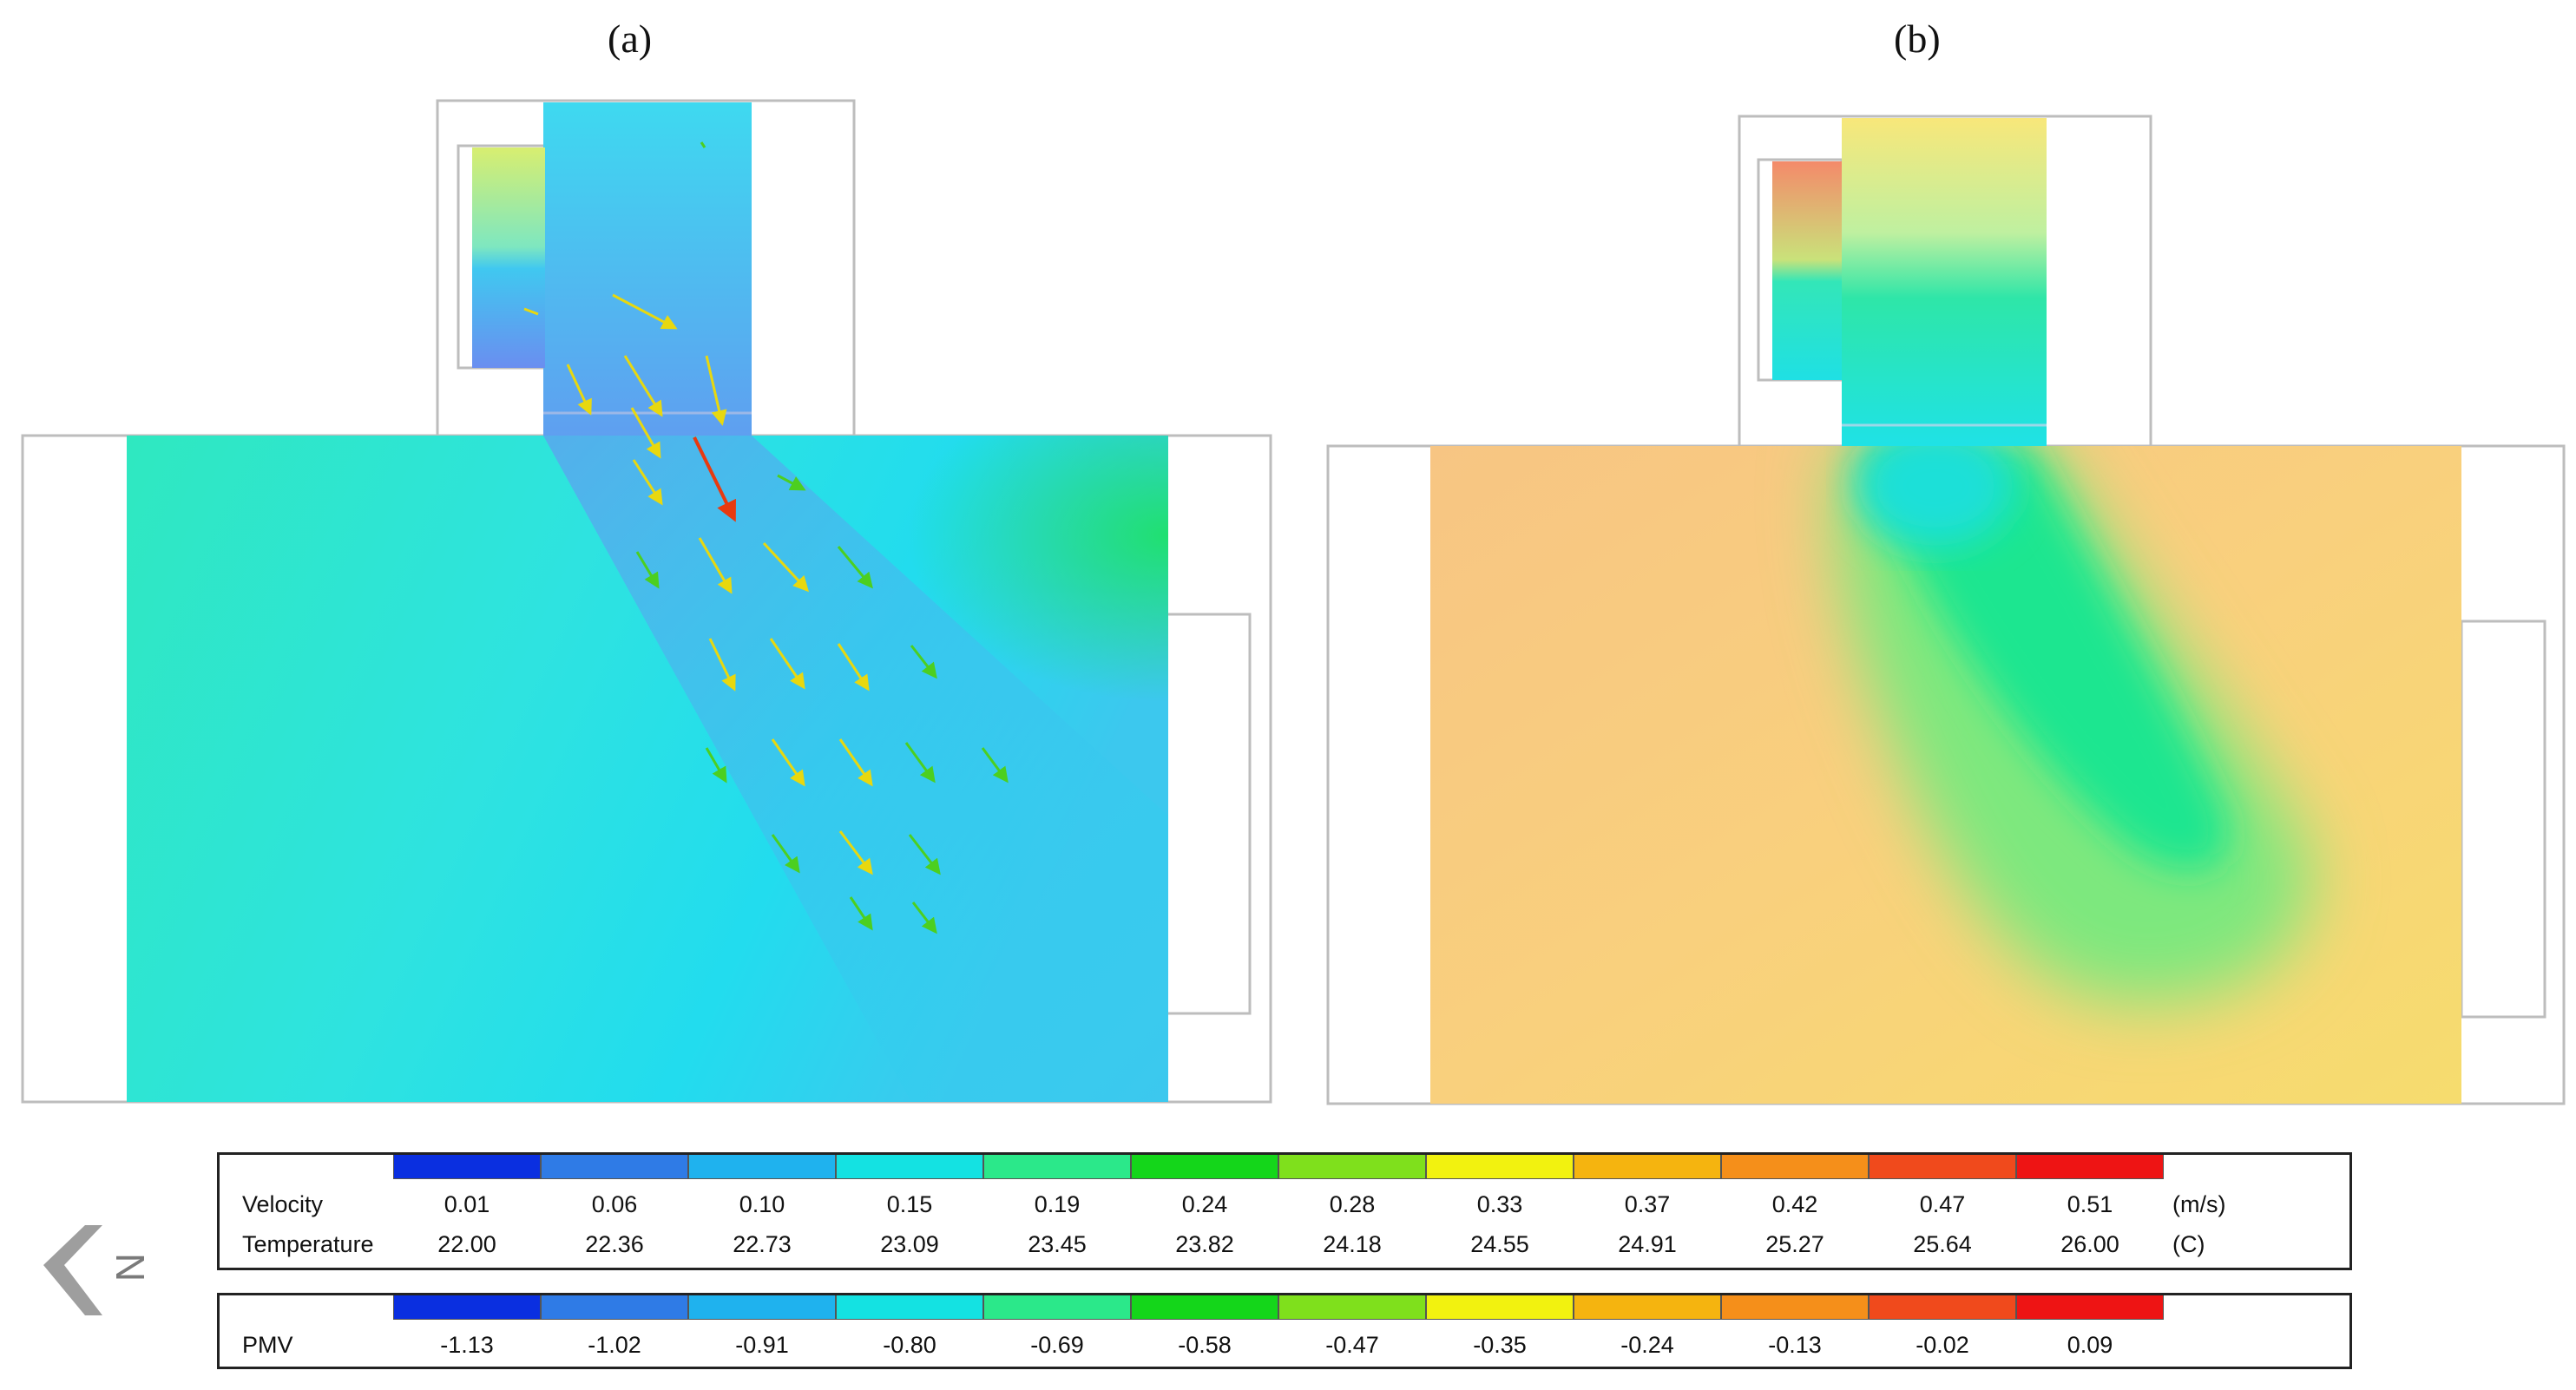  I want to click on pmv-value: -0.24, so click(1647, 1345).